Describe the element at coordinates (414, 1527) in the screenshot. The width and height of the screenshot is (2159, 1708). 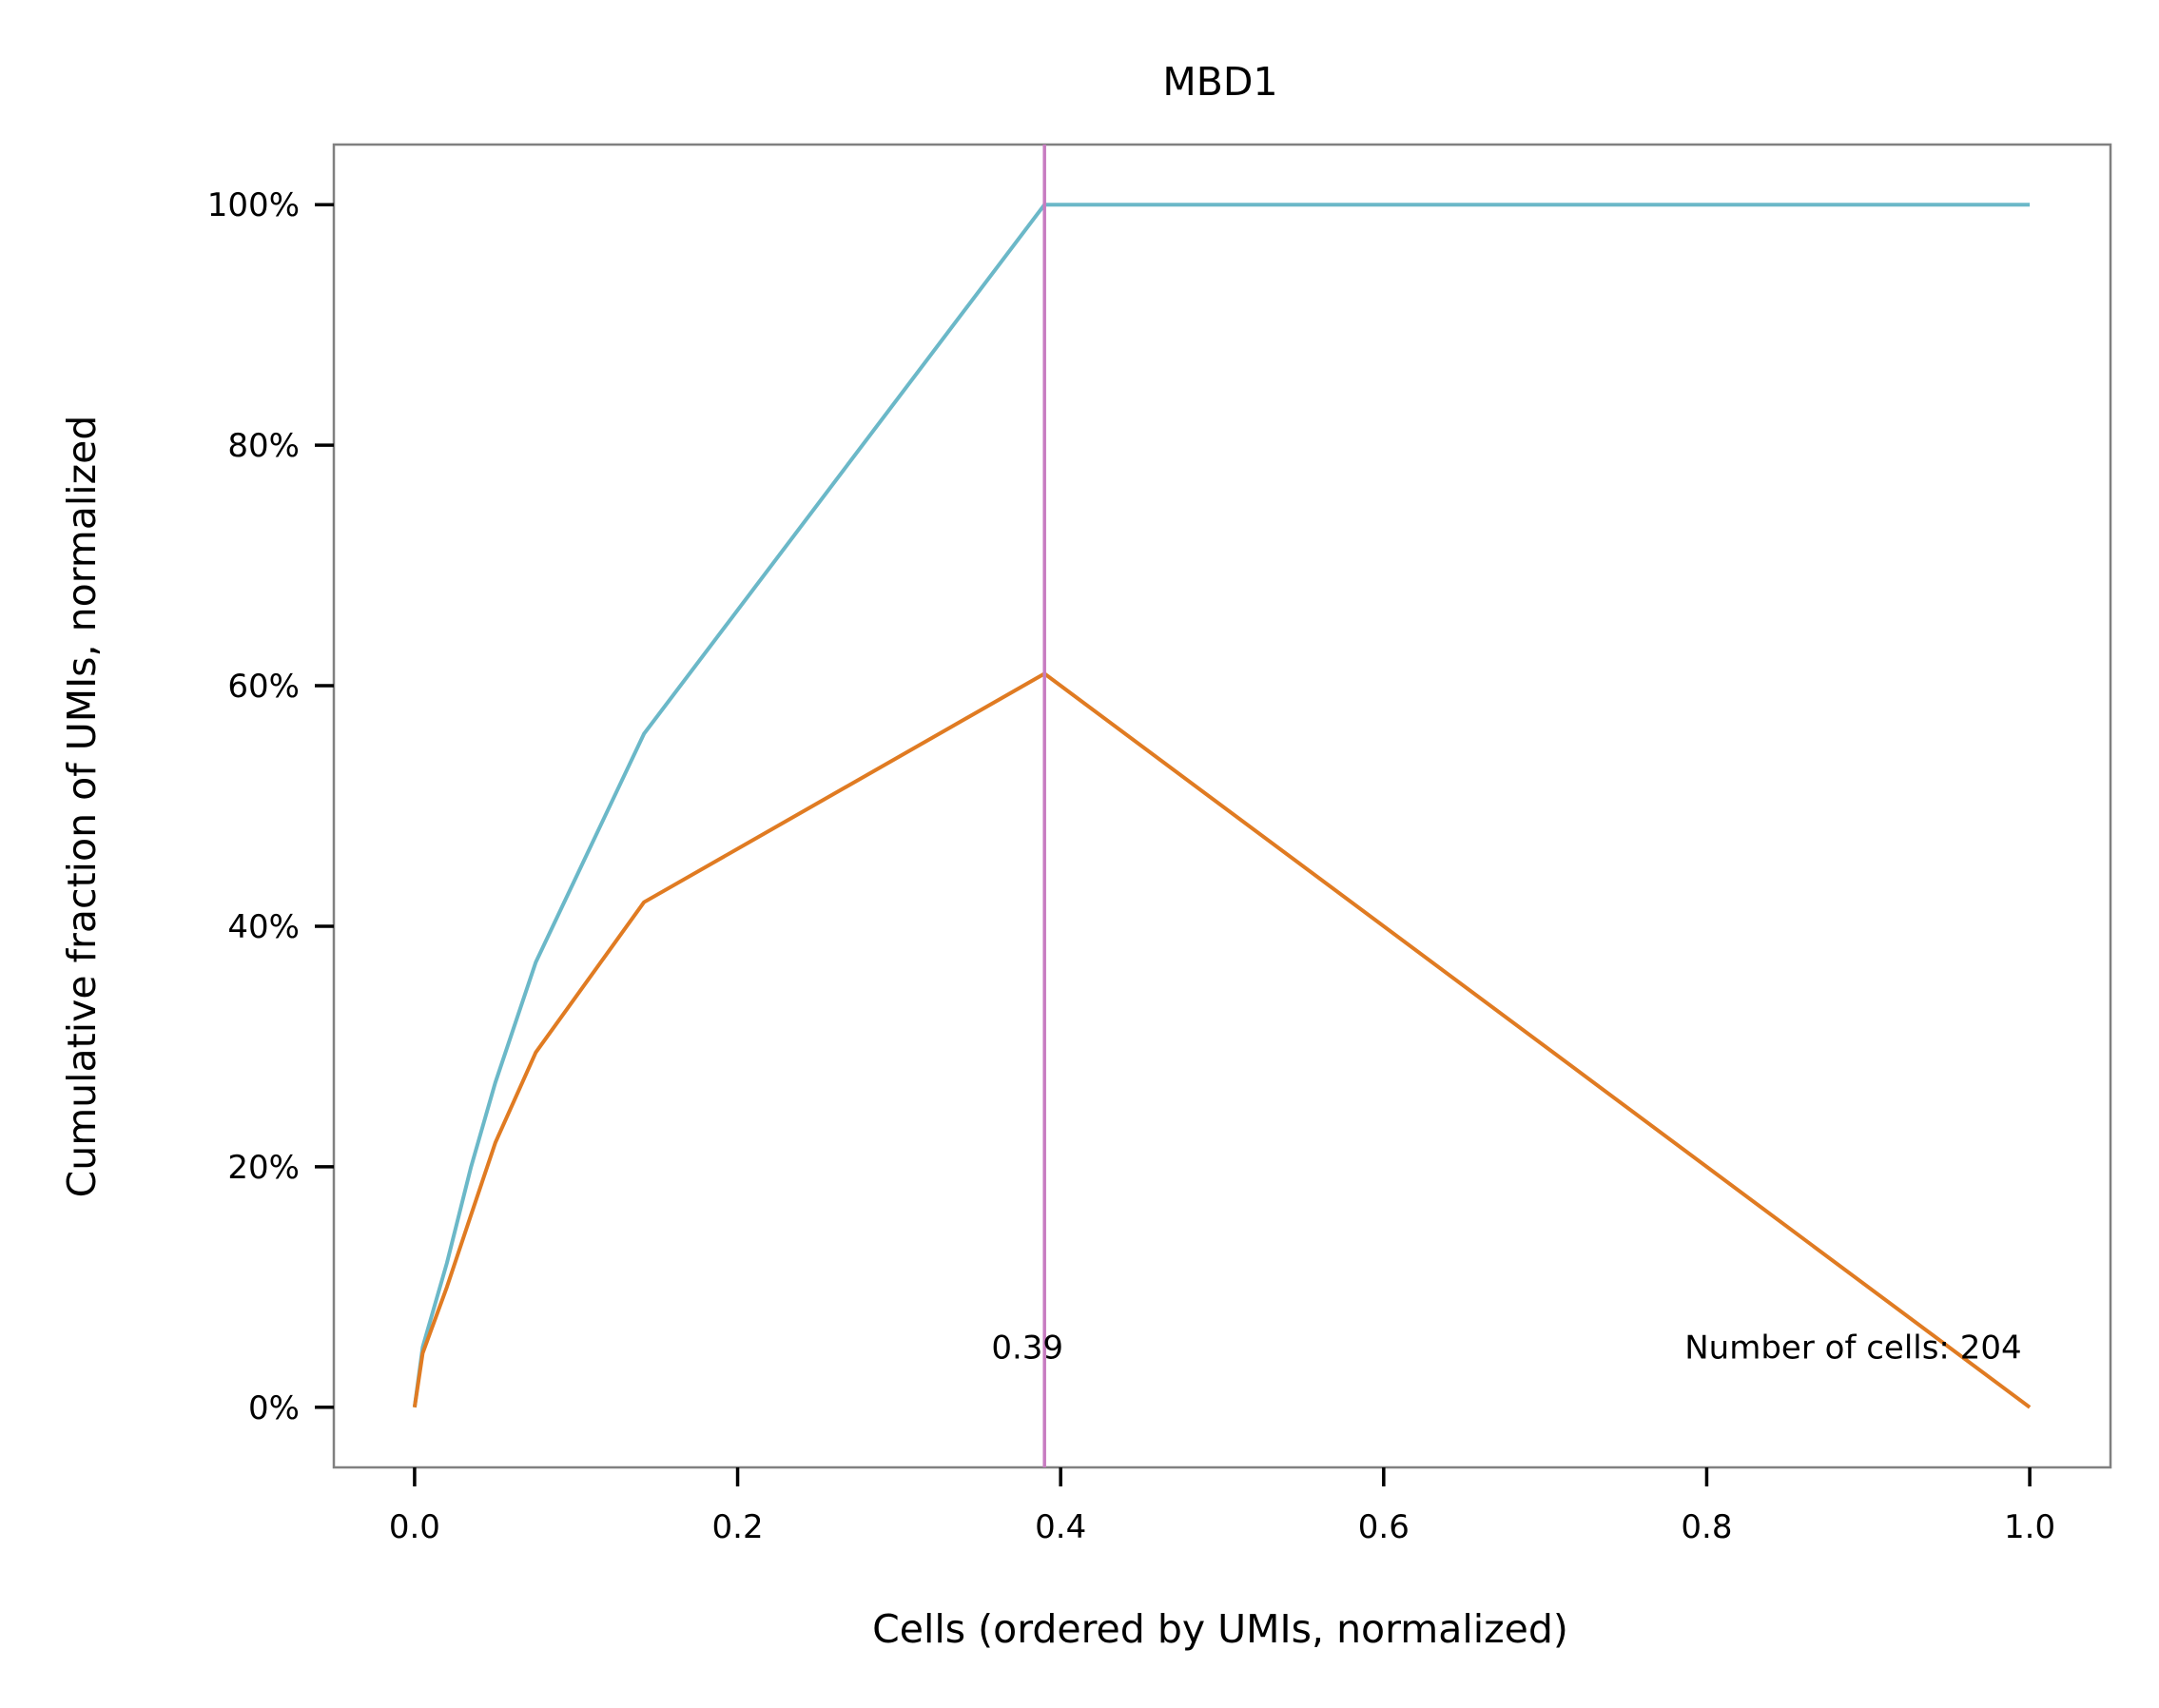
I see `x-tick-label: 0.0` at that location.